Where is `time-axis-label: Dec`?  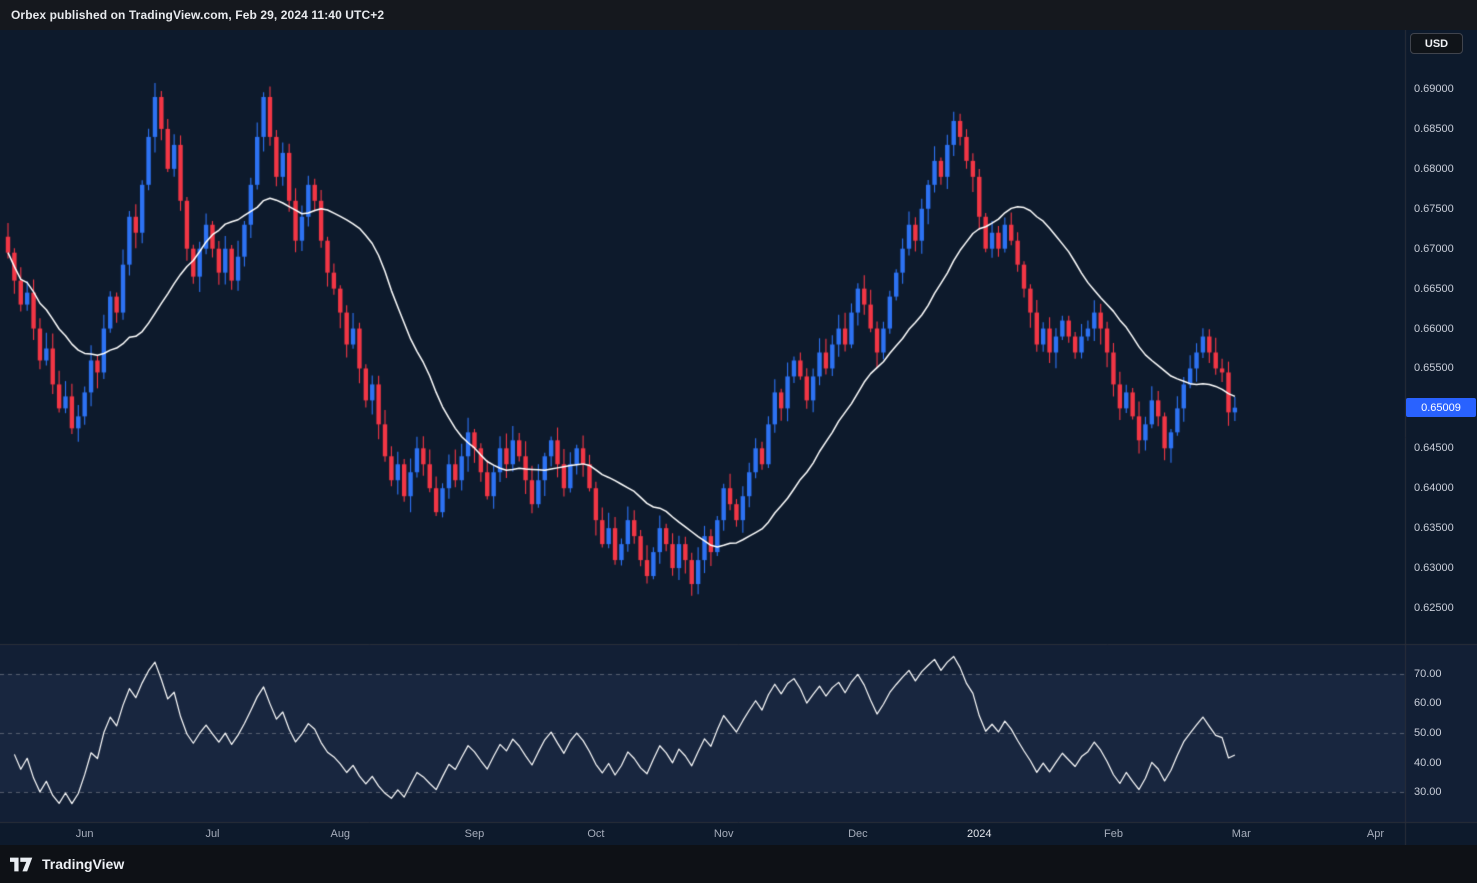
time-axis-label: Dec is located at coordinates (858, 834).